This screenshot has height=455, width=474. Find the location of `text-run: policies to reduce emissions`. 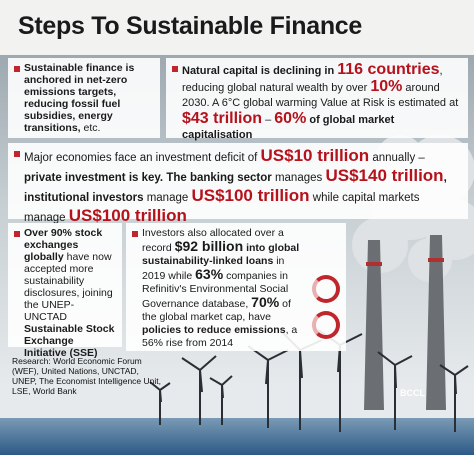

text-run: policies to reduce emissions is located at coordinates (214, 330).